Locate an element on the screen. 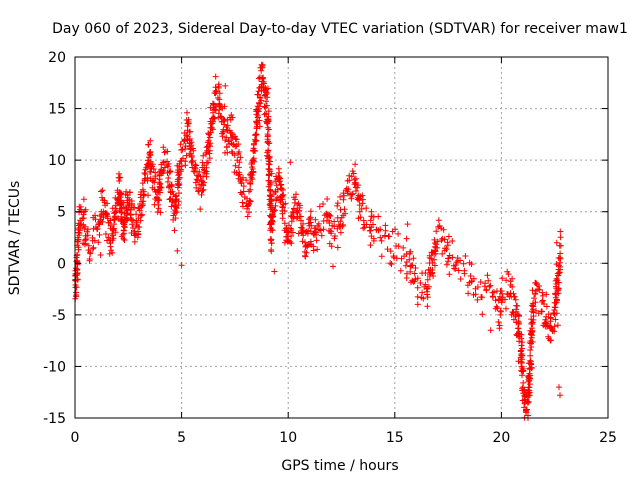  x-tick-label: 15 is located at coordinates (395, 438).